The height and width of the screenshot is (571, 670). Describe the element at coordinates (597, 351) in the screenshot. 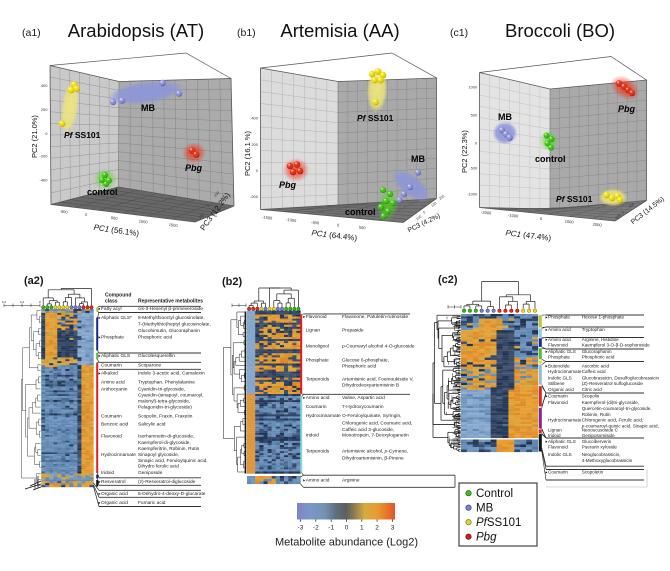

I see `svg-text: Glucoraphanin` at that location.